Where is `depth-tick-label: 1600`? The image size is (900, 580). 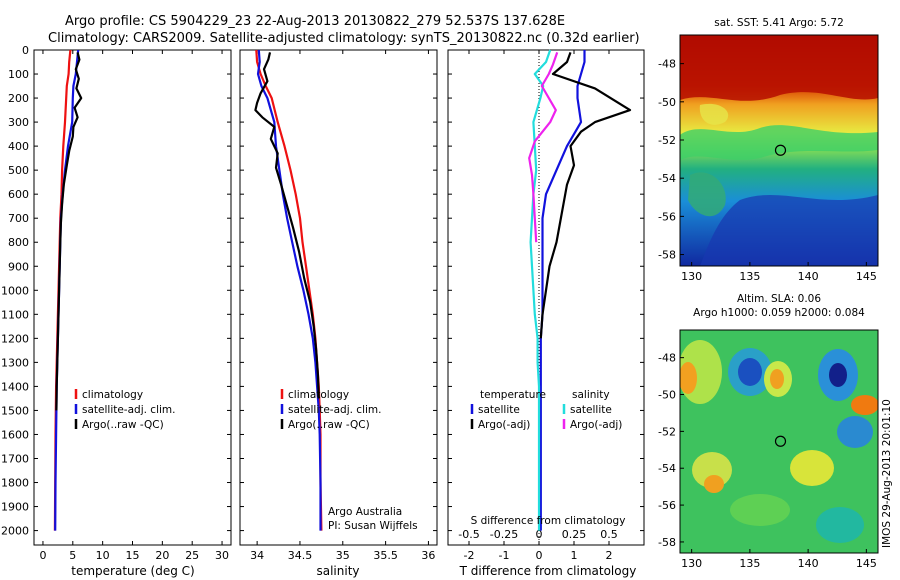
depth-tick-label: 1600 is located at coordinates (15, 434).